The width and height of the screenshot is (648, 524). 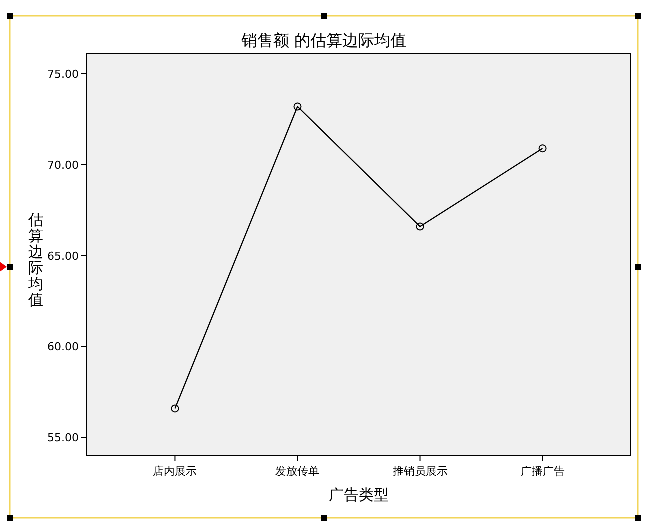 What do you see at coordinates (323, 40) in the screenshot?
I see `chart-title: 销售额 的估算边际均值` at bounding box center [323, 40].